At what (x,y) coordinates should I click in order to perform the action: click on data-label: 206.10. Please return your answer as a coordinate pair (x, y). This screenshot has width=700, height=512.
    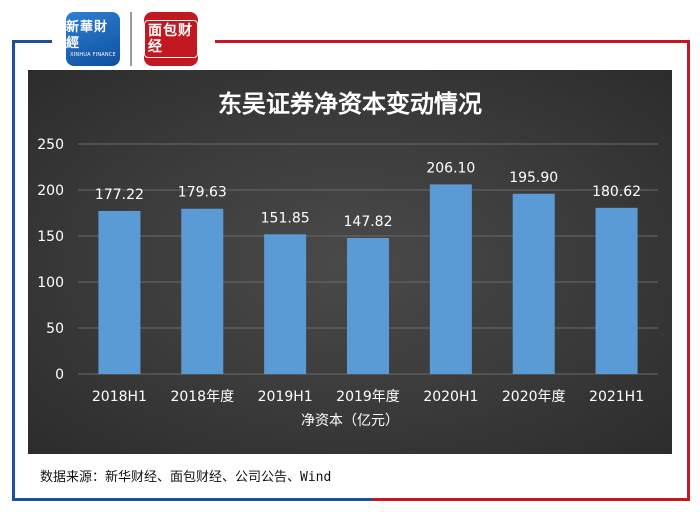
    Looking at the image, I should click on (450, 168).